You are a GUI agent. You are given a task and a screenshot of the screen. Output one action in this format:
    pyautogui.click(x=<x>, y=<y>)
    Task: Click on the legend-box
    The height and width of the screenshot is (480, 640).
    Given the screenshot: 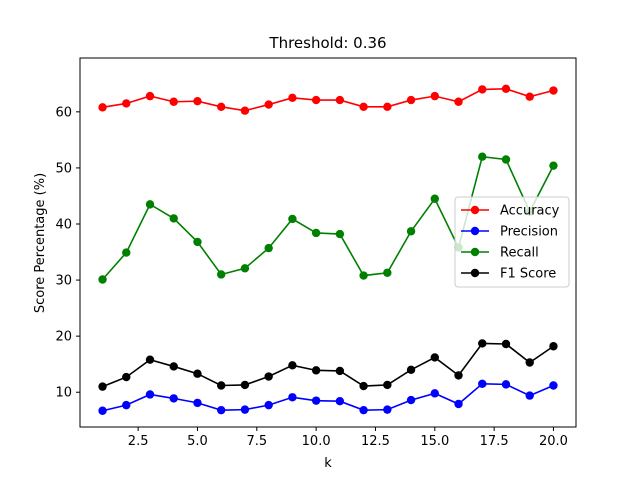 What is the action you would take?
    pyautogui.click(x=512, y=242)
    